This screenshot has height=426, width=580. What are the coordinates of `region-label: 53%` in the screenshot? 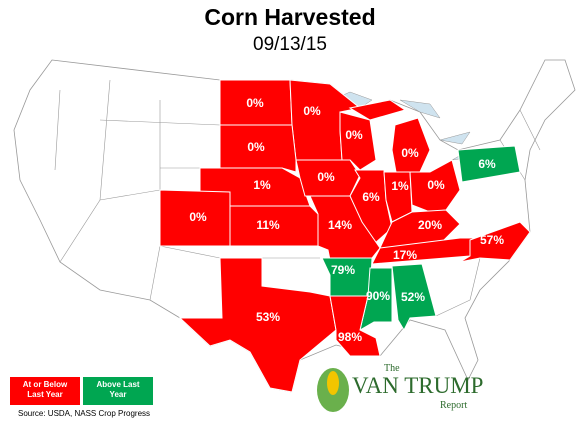 It's located at (268, 317).